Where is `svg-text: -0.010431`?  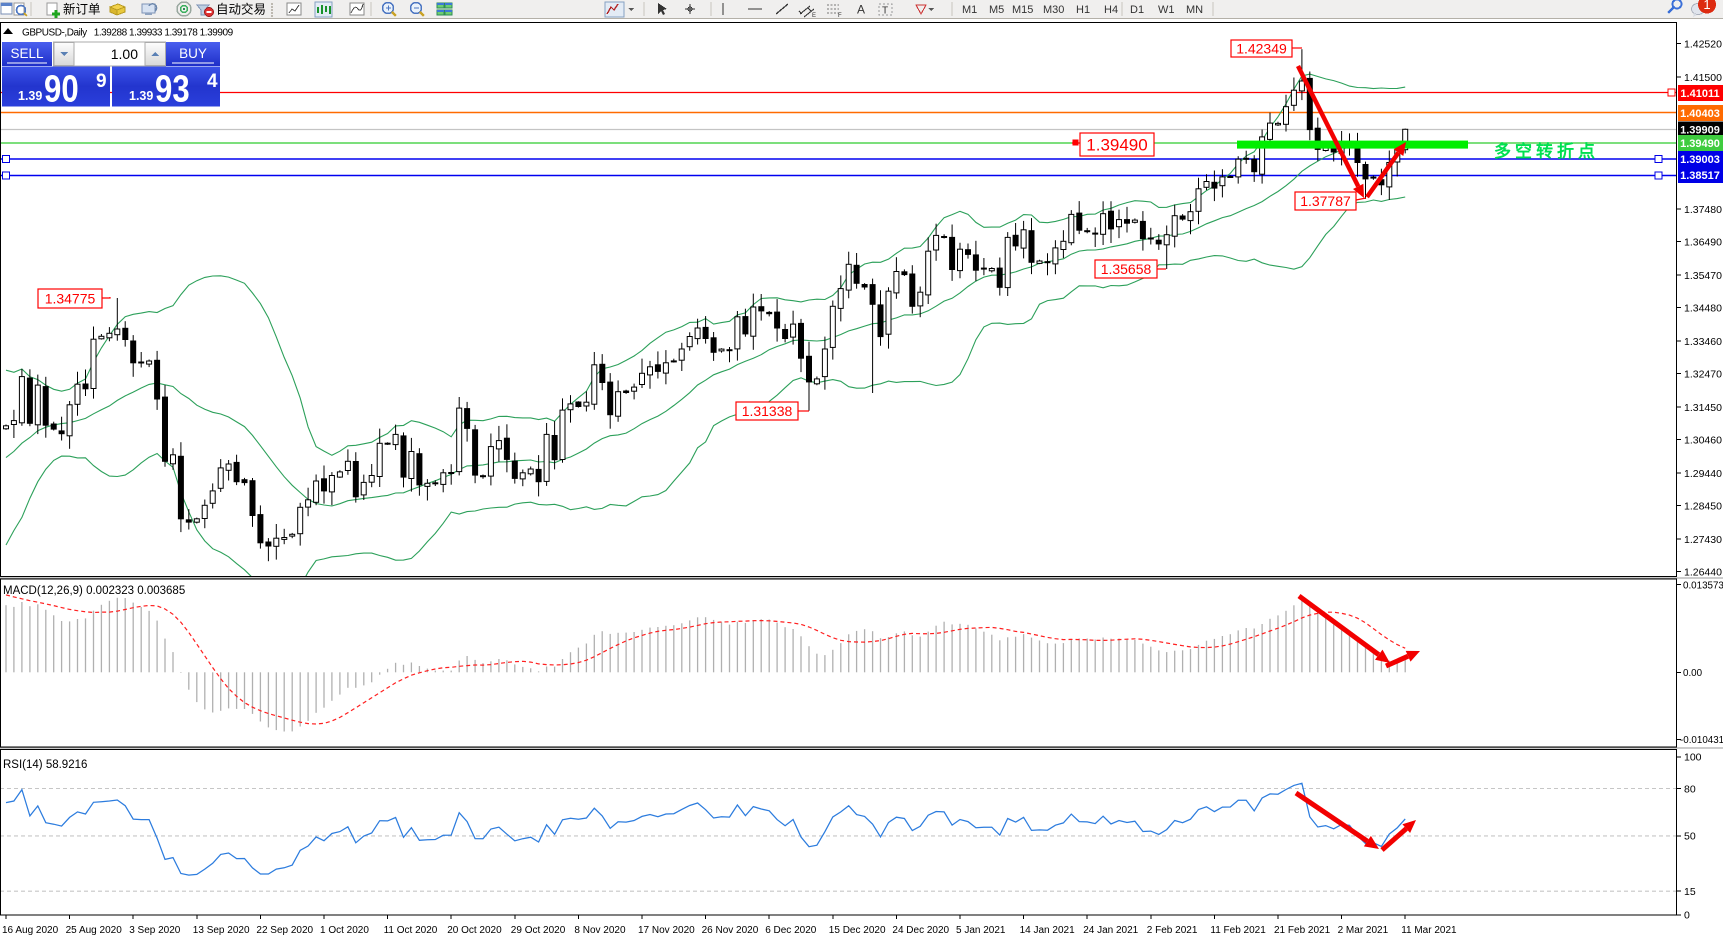
svg-text: -0.010431 is located at coordinates (1701, 740).